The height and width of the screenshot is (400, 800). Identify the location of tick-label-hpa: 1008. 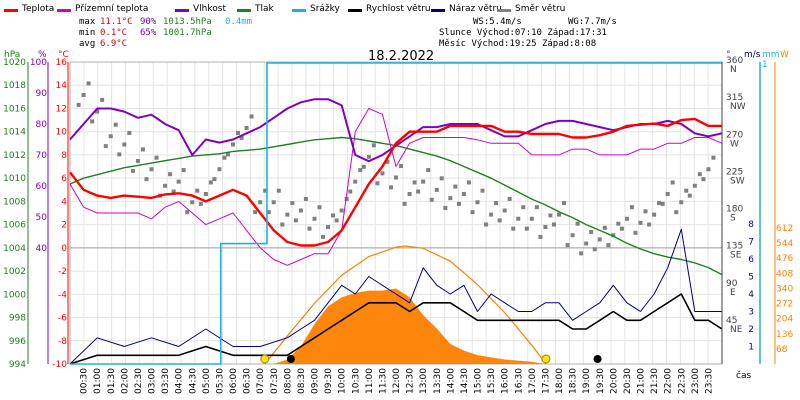
(14, 202).